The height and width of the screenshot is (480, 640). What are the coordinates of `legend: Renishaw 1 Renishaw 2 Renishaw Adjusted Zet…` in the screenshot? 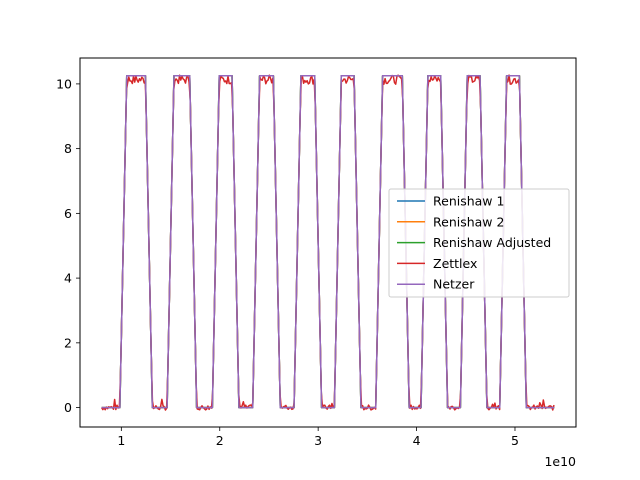 It's located at (479, 243).